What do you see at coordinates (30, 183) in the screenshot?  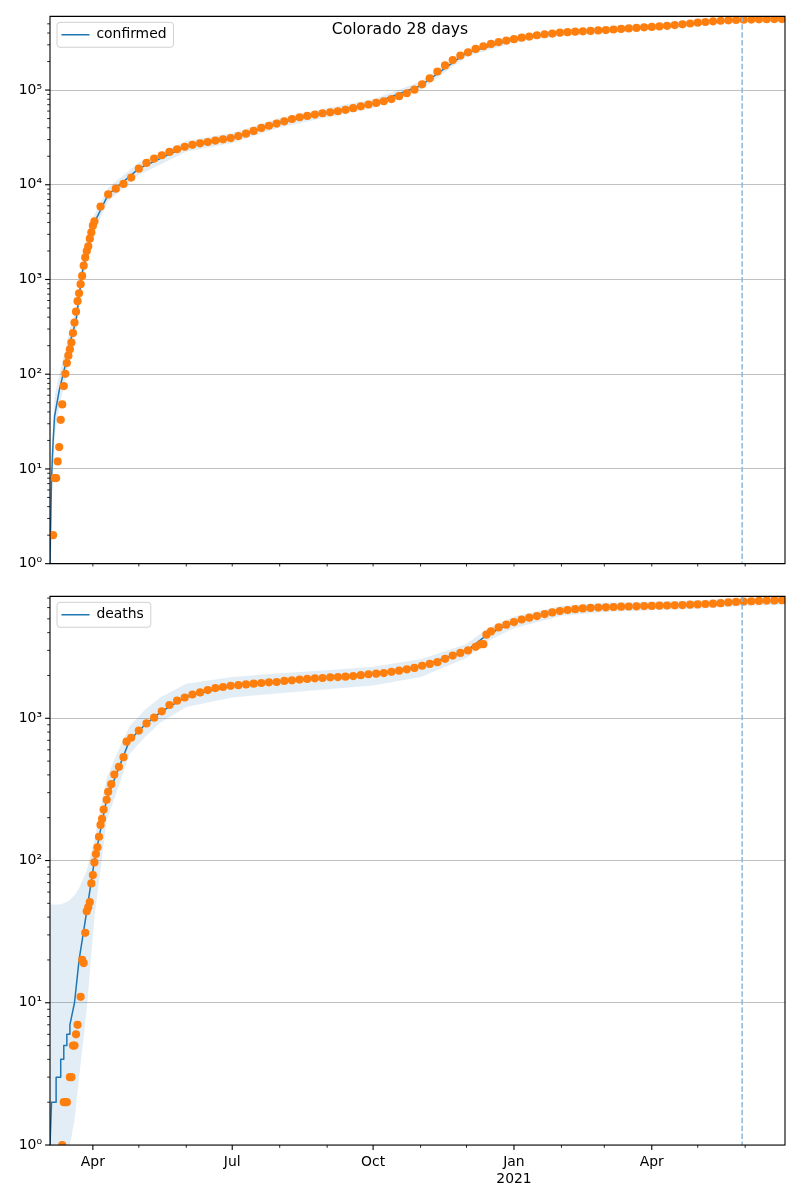 I see `y-tick-label: 10⁴` at bounding box center [30, 183].